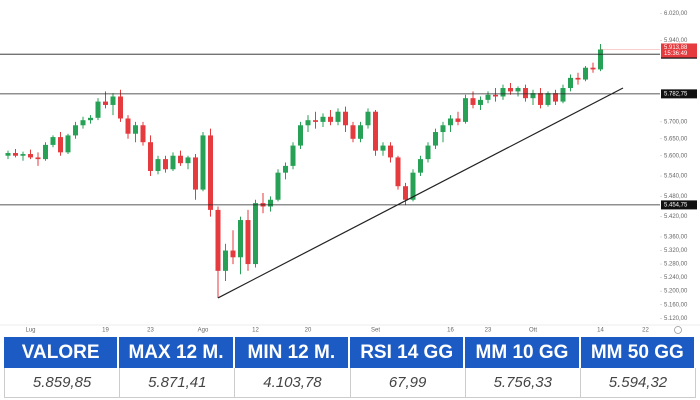 The image size is (700, 400). I want to click on y-tick-label: 5.540,00, so click(676, 177).